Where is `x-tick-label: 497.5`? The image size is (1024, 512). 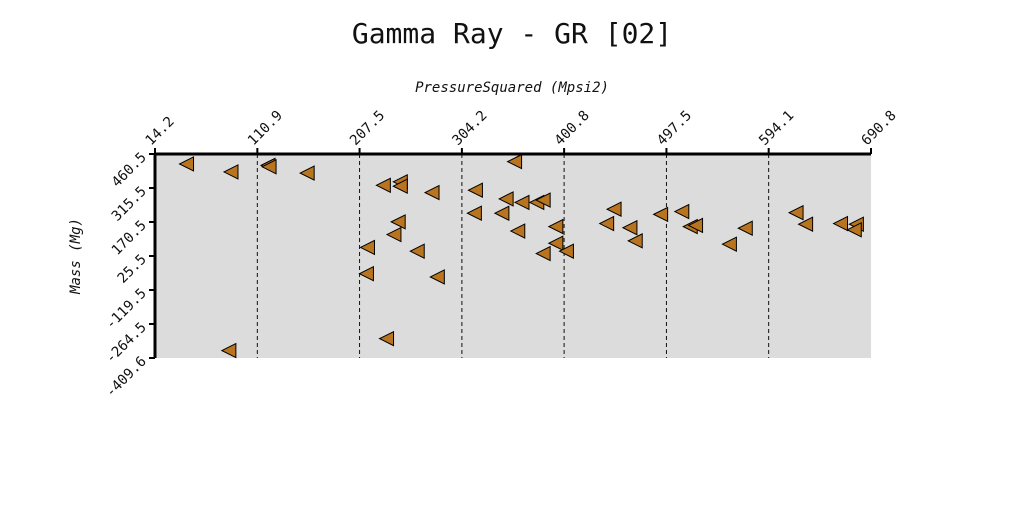 x-tick-label: 497.5 is located at coordinates (674, 128).